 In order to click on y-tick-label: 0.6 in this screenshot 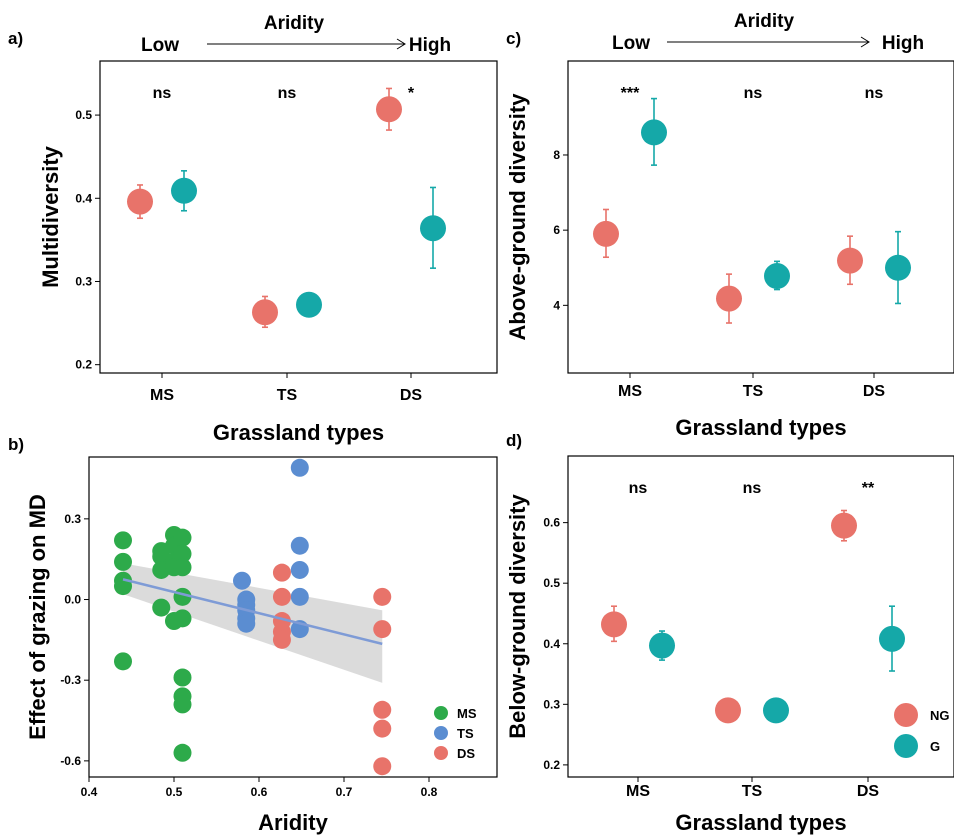, I will do `click(551, 523)`.